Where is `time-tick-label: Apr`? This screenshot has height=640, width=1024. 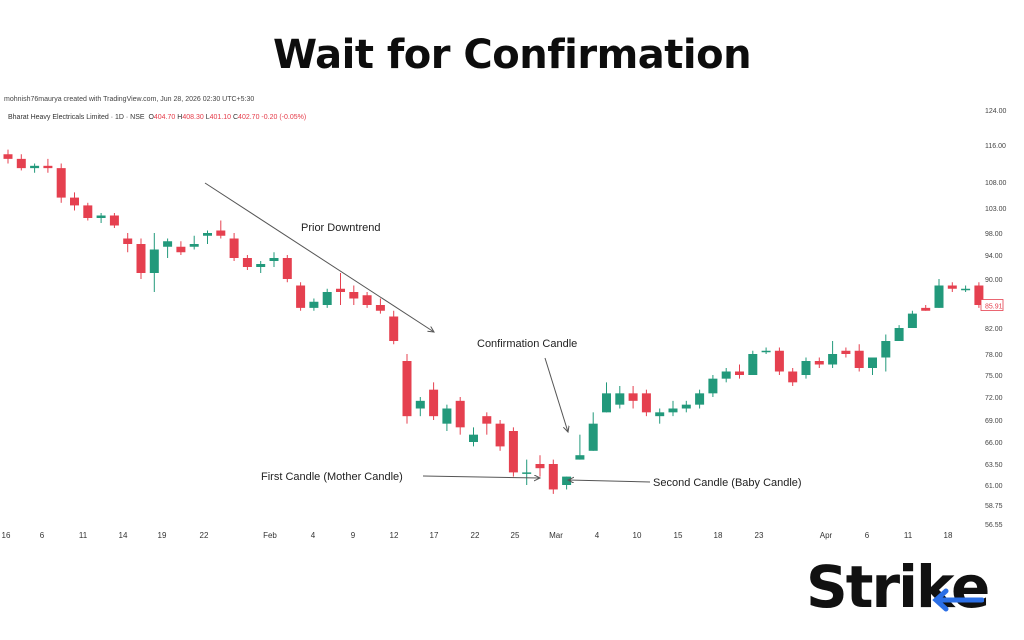
time-tick-label: Apr is located at coordinates (826, 535).